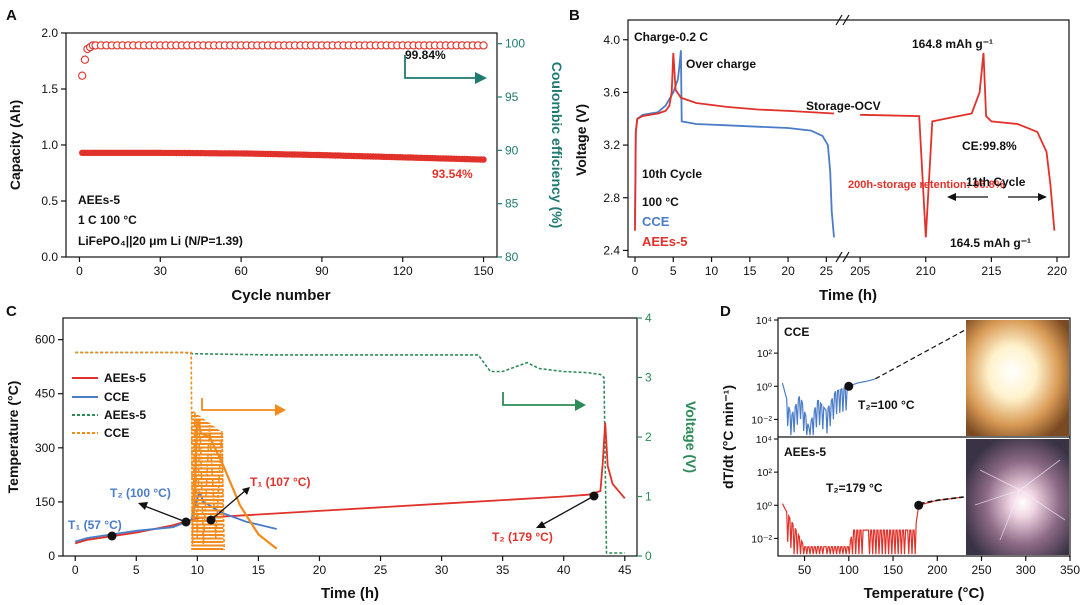 This screenshot has height=605, width=1080. Describe the element at coordinates (937, 570) in the screenshot. I see `x-tick-label: 200` at that location.